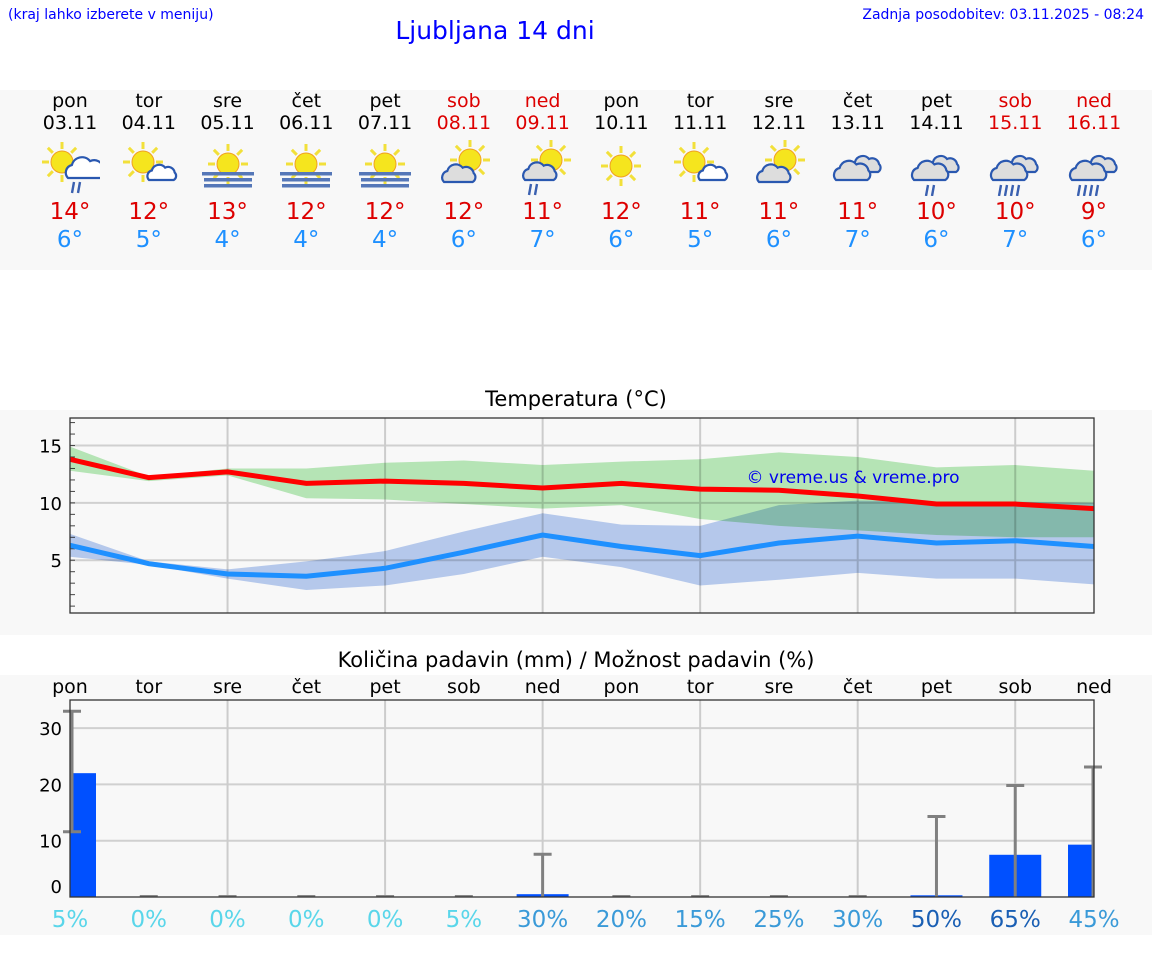 The width and height of the screenshot is (1152, 975). I want to click on last-update: Zadnja posodobitev: 03.11.2025 - 08:24, so click(1003, 15).